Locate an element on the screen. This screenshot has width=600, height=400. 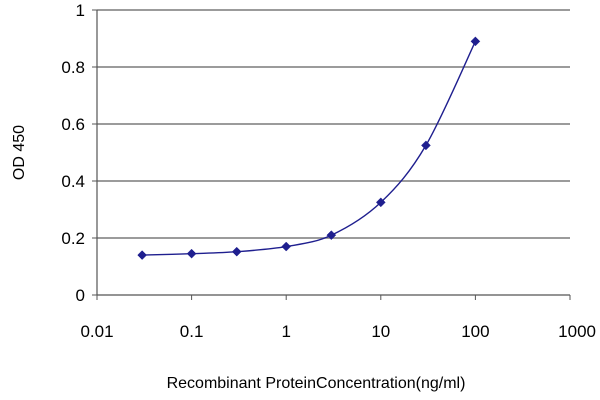
y-tick-label: 1 is located at coordinates (80, 10).